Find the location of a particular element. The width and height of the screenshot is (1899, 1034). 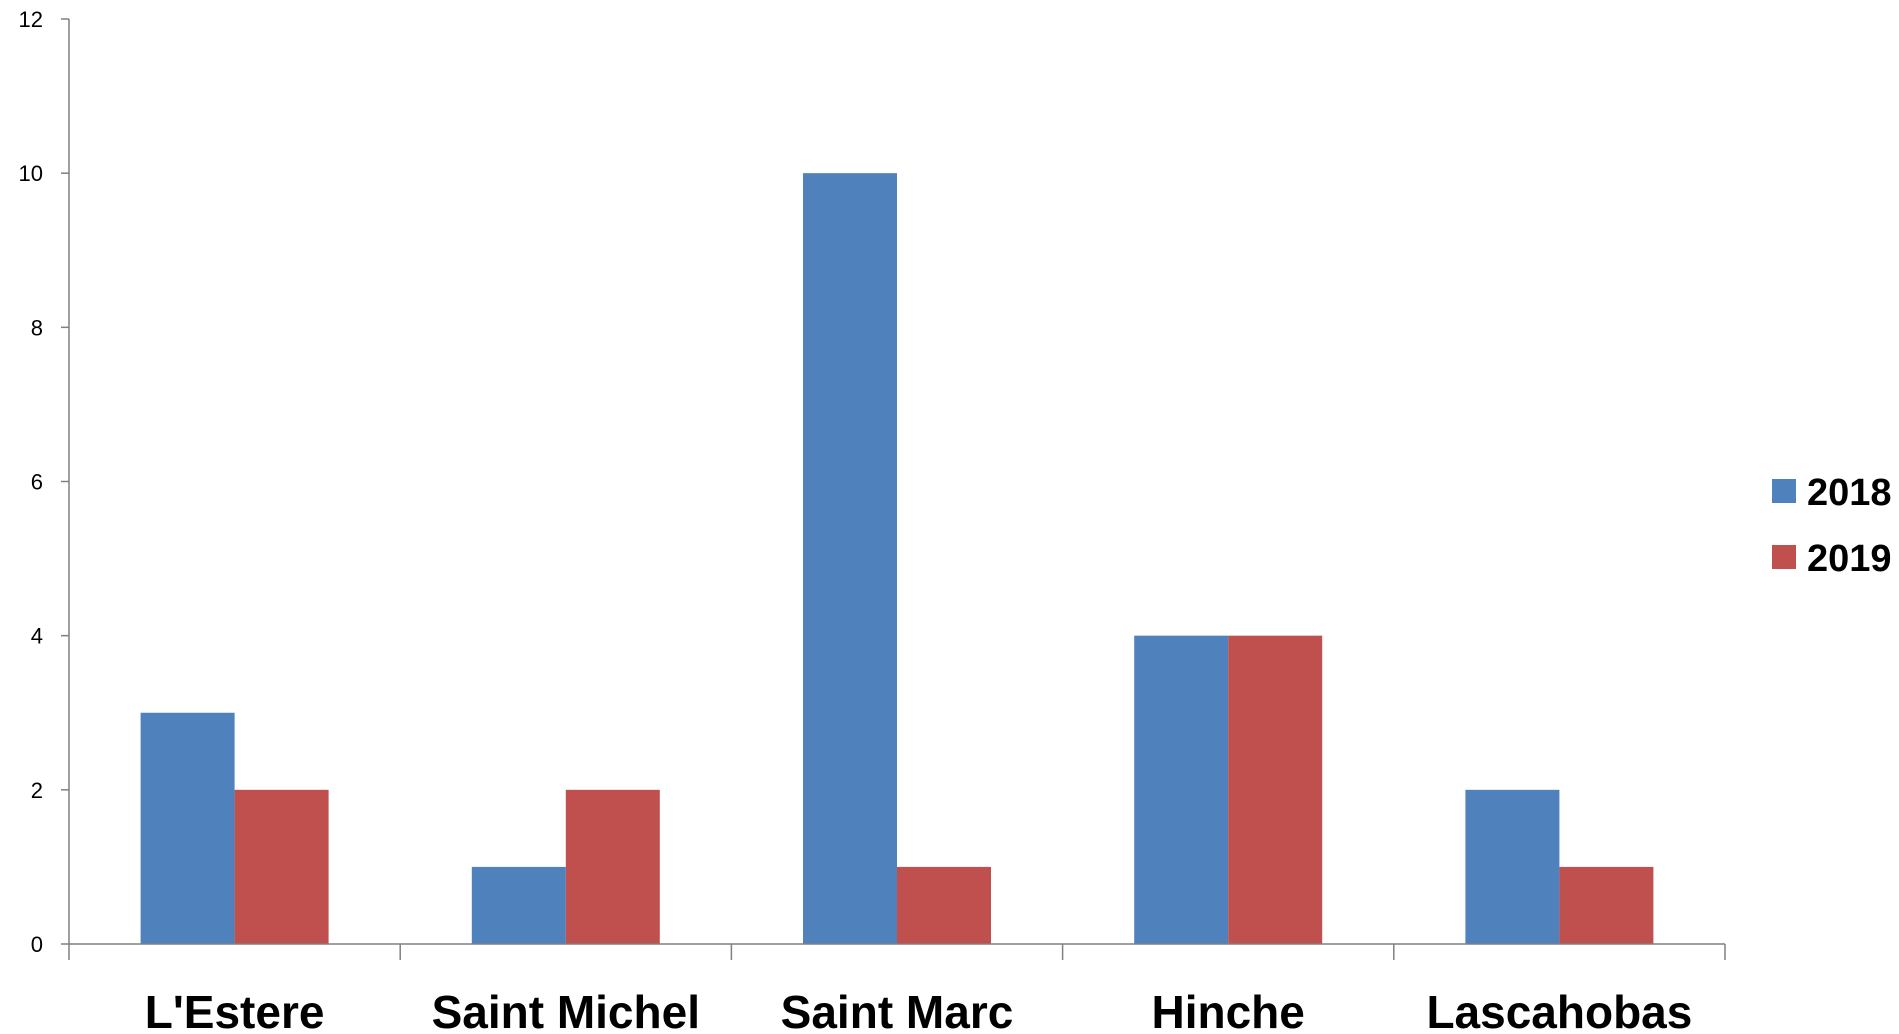

legend-label-2019: 2019 is located at coordinates (1849, 559).